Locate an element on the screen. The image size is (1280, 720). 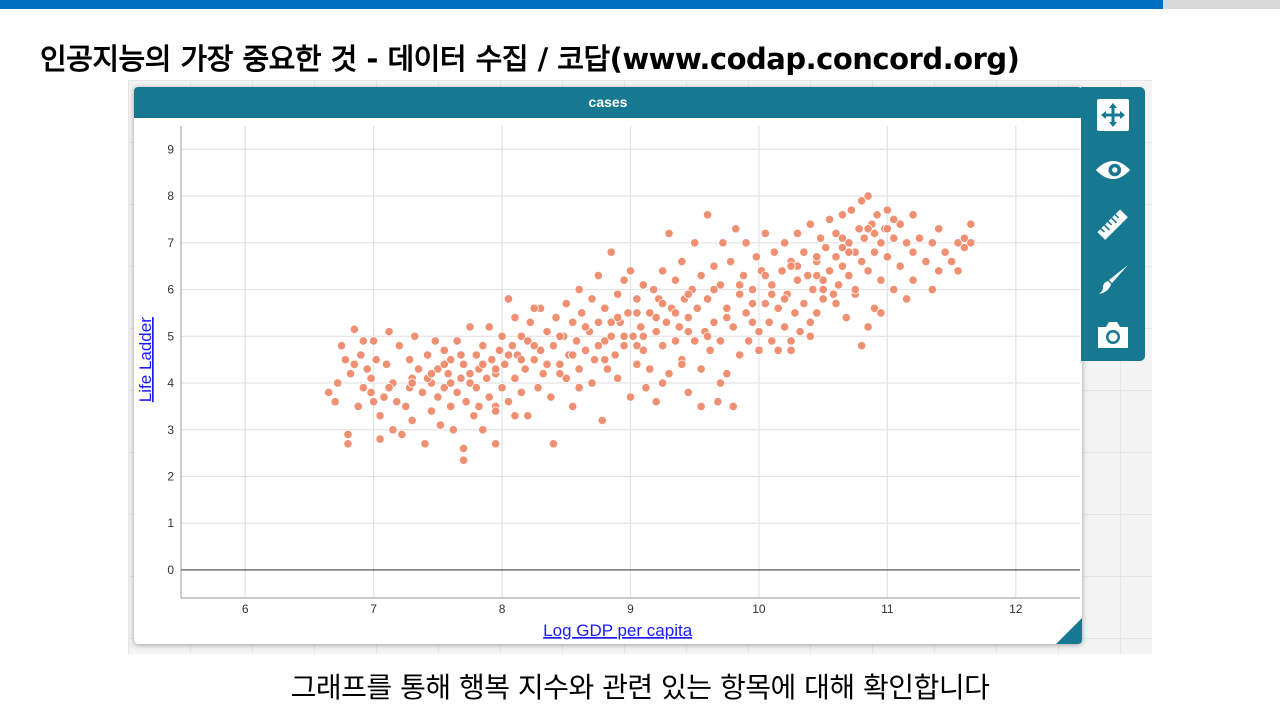
tile-title: cases is located at coordinates (608, 102).